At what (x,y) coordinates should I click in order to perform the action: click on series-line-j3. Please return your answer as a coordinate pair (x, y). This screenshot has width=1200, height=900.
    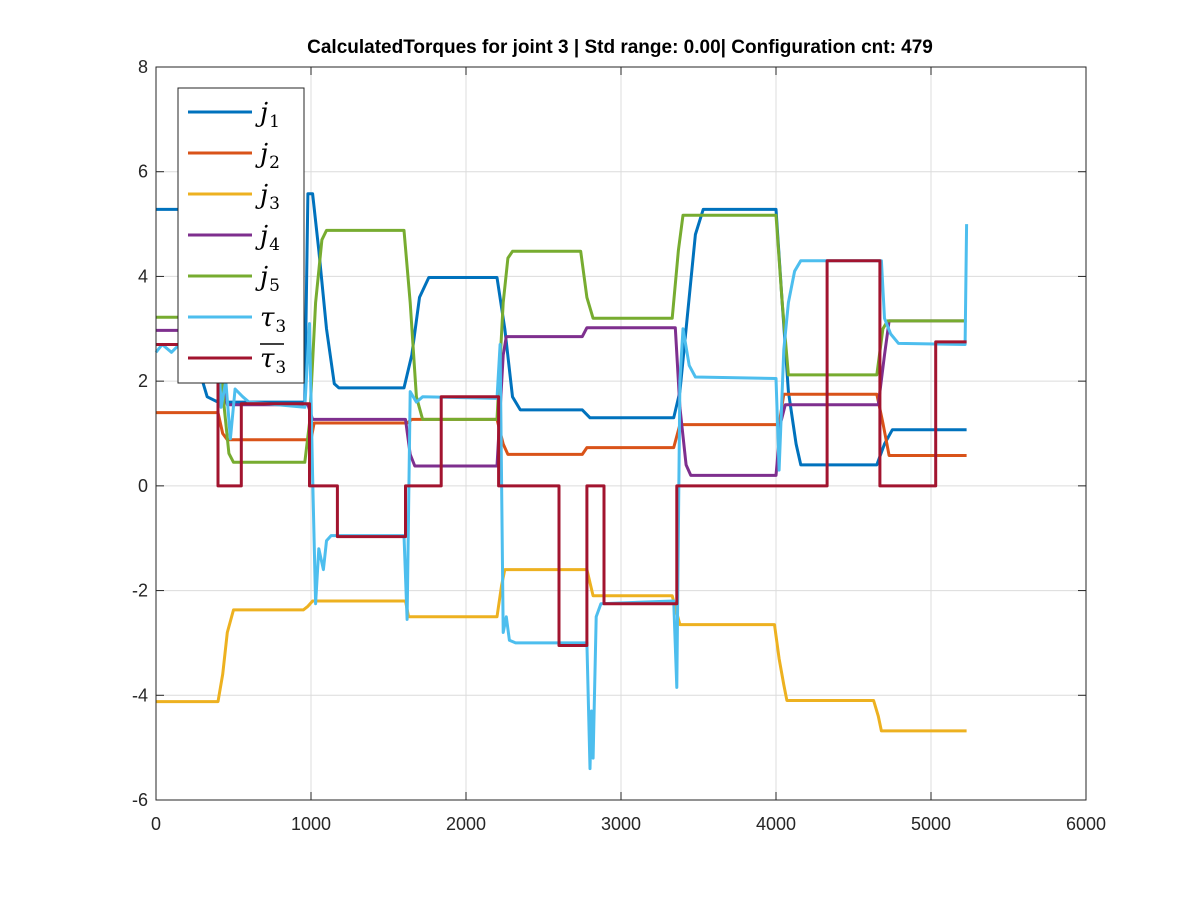
    Looking at the image, I should click on (561, 650).